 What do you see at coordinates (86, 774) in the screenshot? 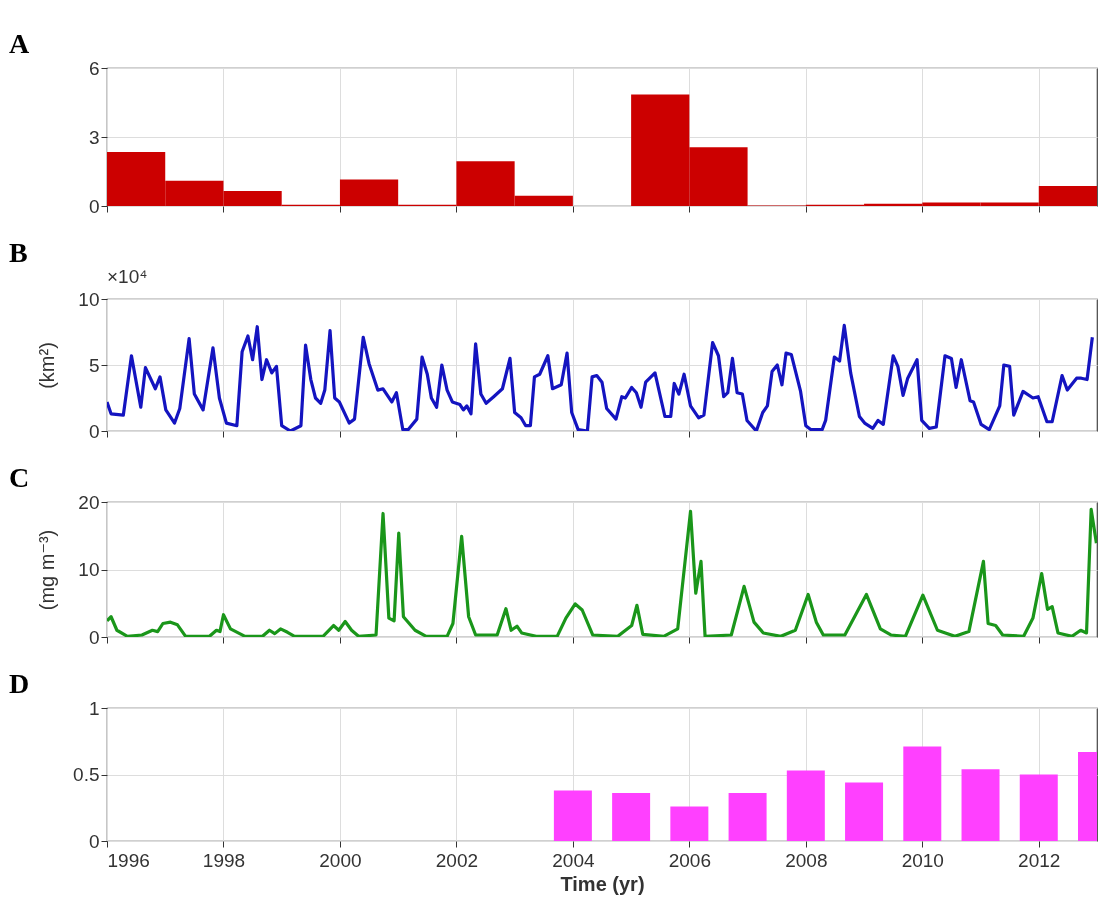
I see `y-tick-label: 0.5` at bounding box center [86, 774].